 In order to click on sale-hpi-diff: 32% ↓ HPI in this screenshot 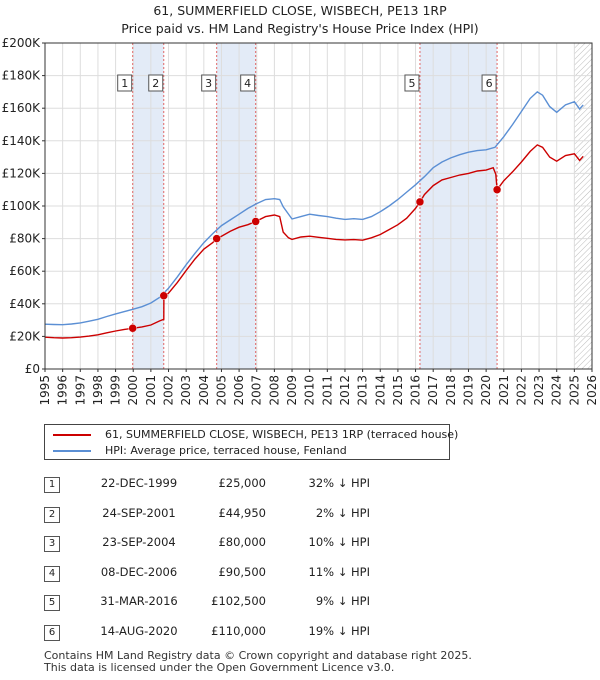, I will do `click(339, 483)`.